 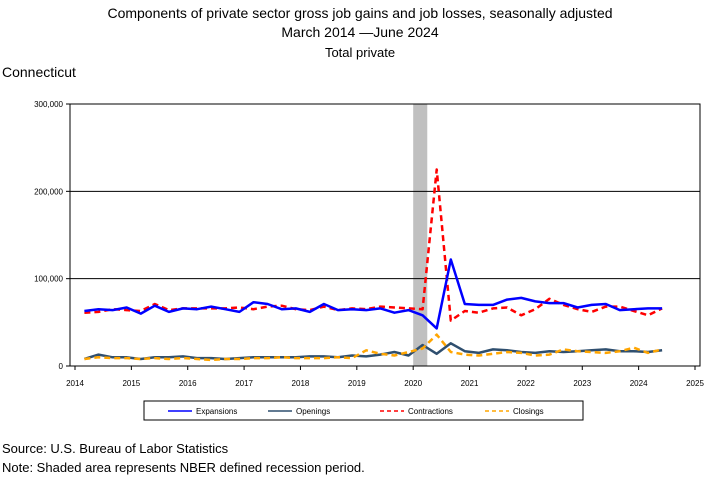 I want to click on recession-band-layer, so click(x=420, y=235).